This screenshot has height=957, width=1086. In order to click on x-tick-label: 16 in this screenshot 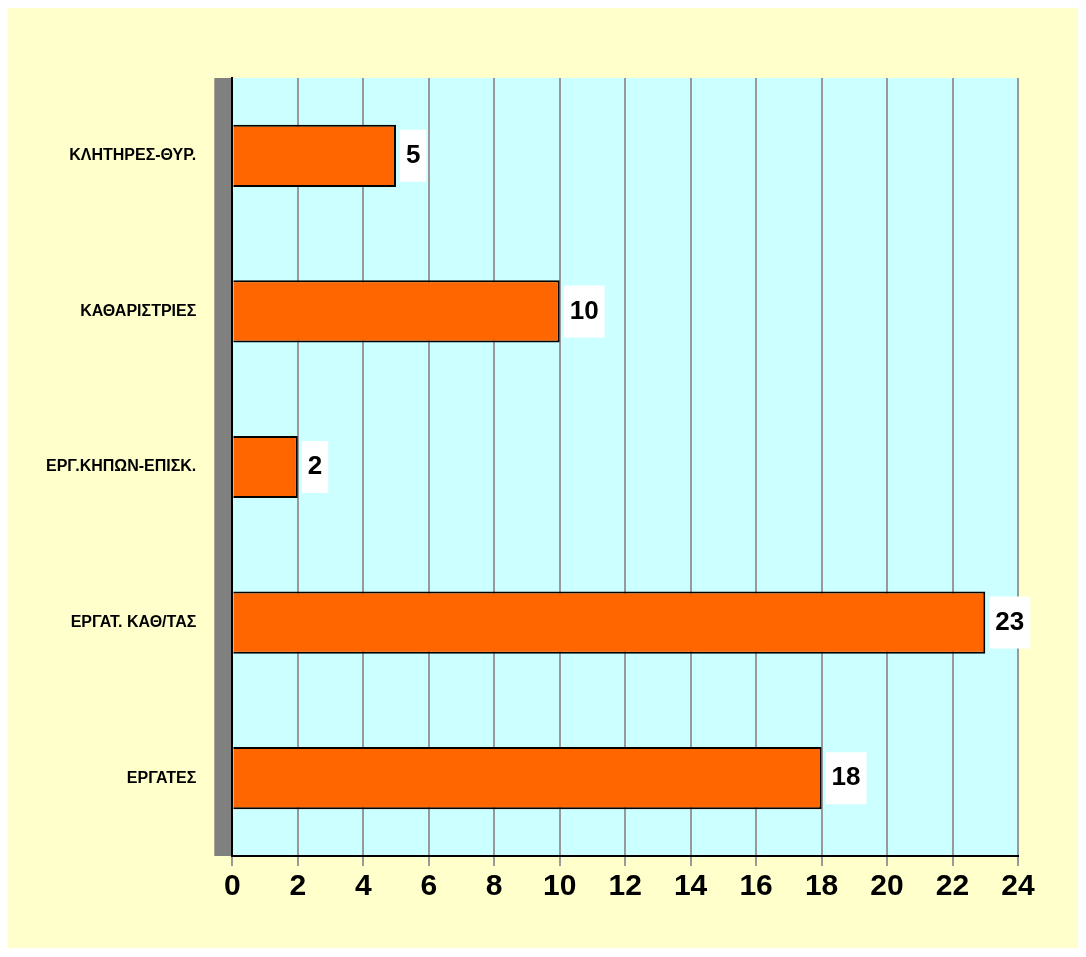, I will do `click(756, 885)`.